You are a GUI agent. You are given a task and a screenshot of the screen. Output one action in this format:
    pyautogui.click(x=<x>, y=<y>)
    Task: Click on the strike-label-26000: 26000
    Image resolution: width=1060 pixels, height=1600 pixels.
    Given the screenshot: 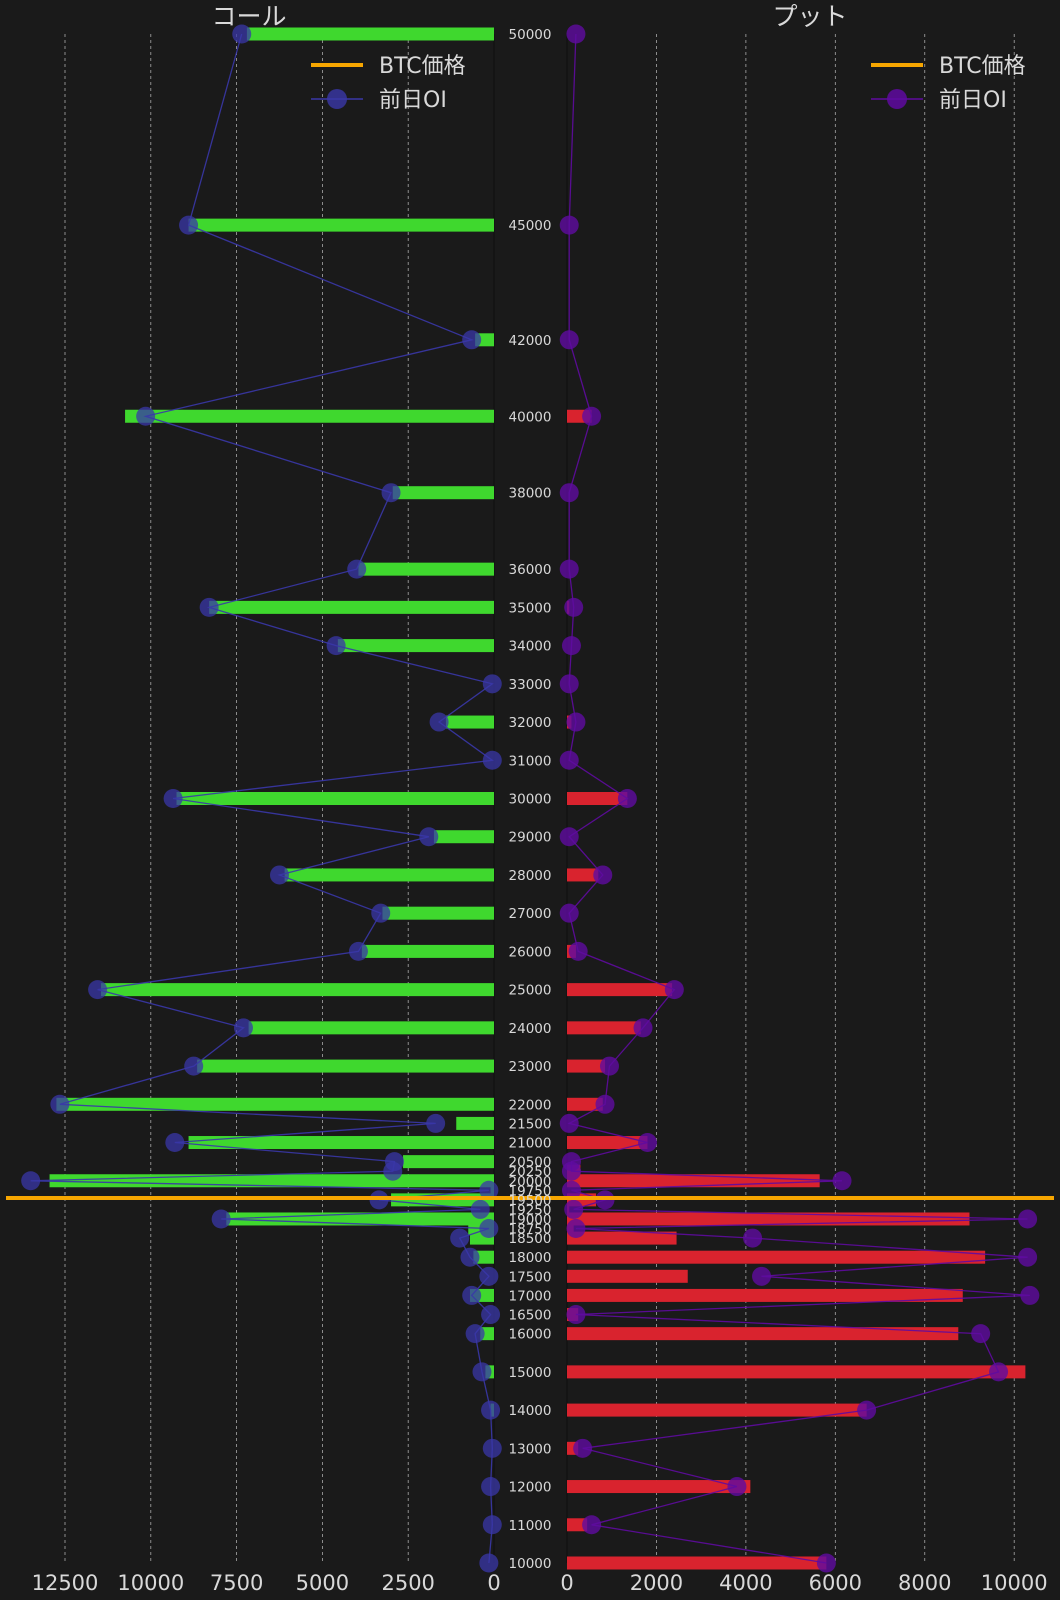 What is the action you would take?
    pyautogui.click(x=530, y=952)
    